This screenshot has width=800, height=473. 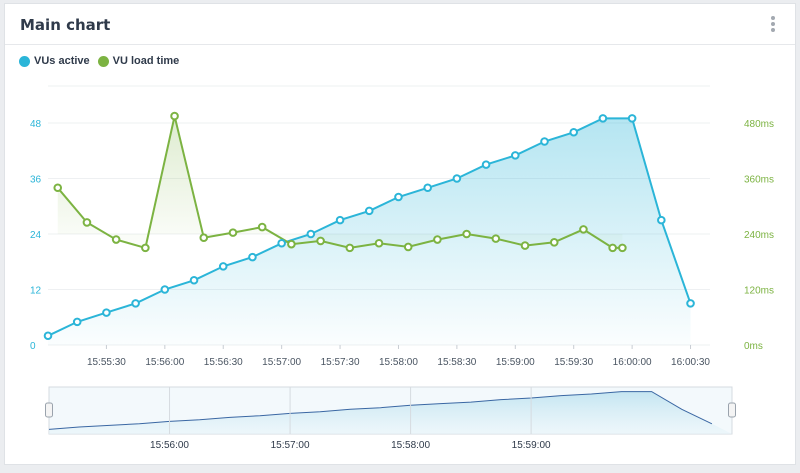 What do you see at coordinates (400, 44) in the screenshot?
I see `header-divider` at bounding box center [400, 44].